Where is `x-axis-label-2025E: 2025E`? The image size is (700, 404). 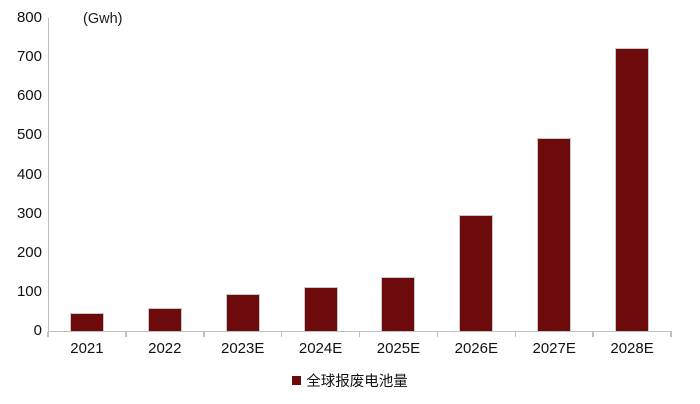 x-axis-label-2025E: 2025E is located at coordinates (398, 348).